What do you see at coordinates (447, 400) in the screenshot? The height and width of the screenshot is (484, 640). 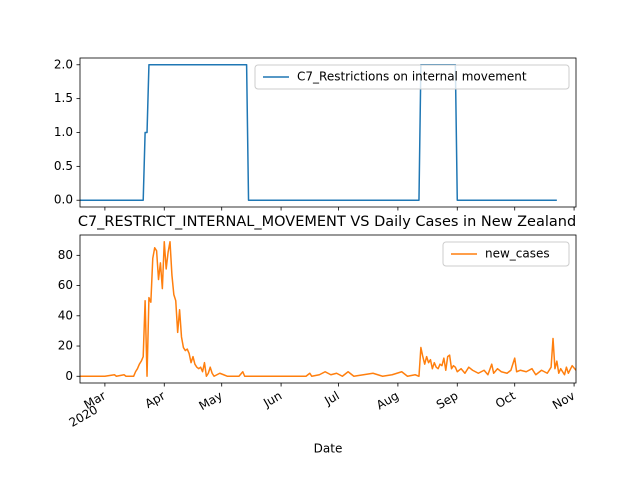 I see `x-tick-label: Sep` at bounding box center [447, 400].